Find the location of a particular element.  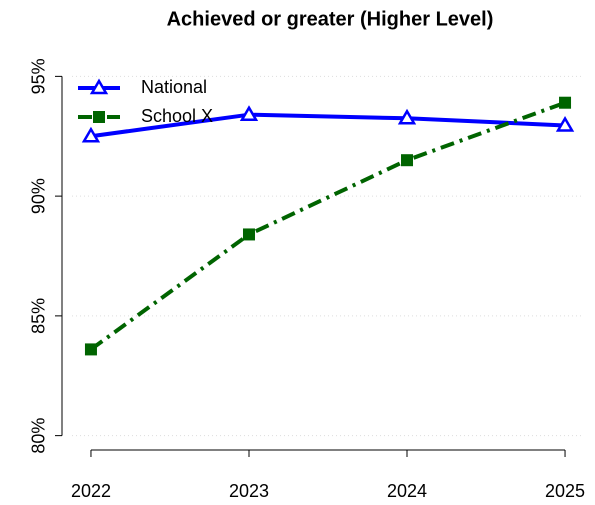

series-line is located at coordinates (328, 125).